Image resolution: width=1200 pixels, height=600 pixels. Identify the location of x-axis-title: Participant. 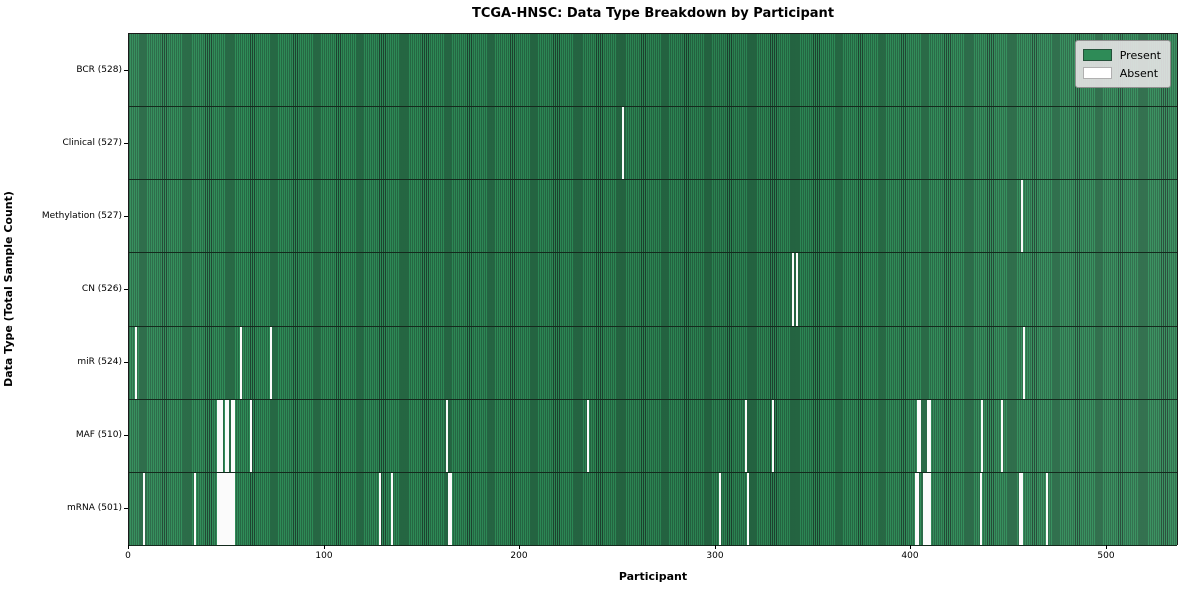
(653, 576).